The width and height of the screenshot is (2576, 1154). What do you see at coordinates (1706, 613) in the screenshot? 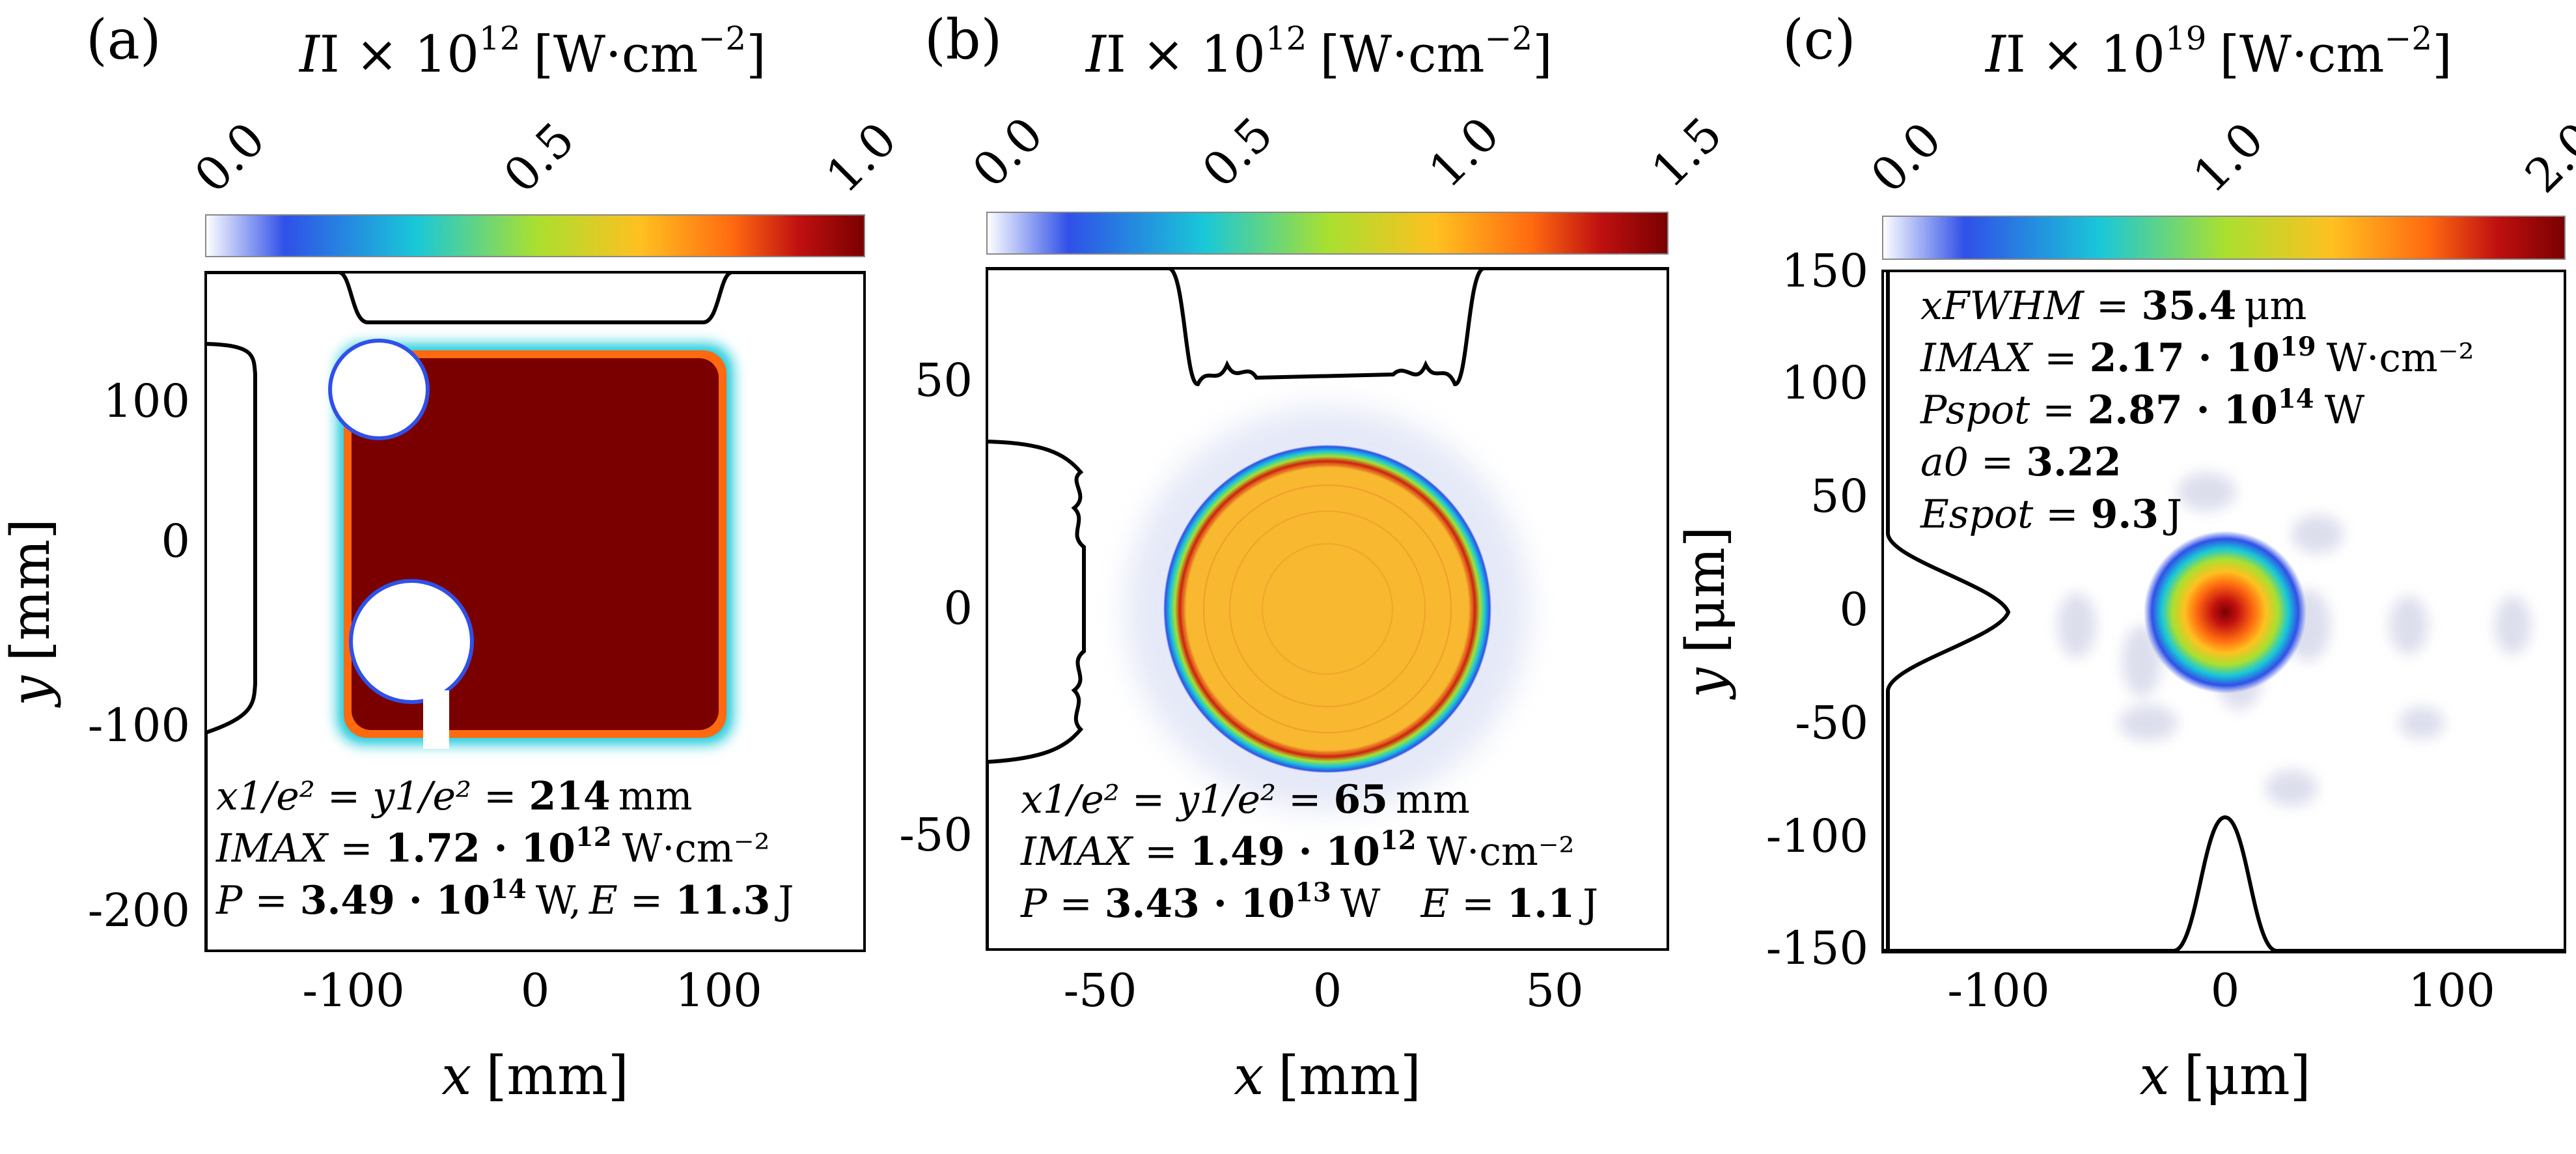
I see `panel-c-ylabel: y[μm]` at bounding box center [1706, 613].